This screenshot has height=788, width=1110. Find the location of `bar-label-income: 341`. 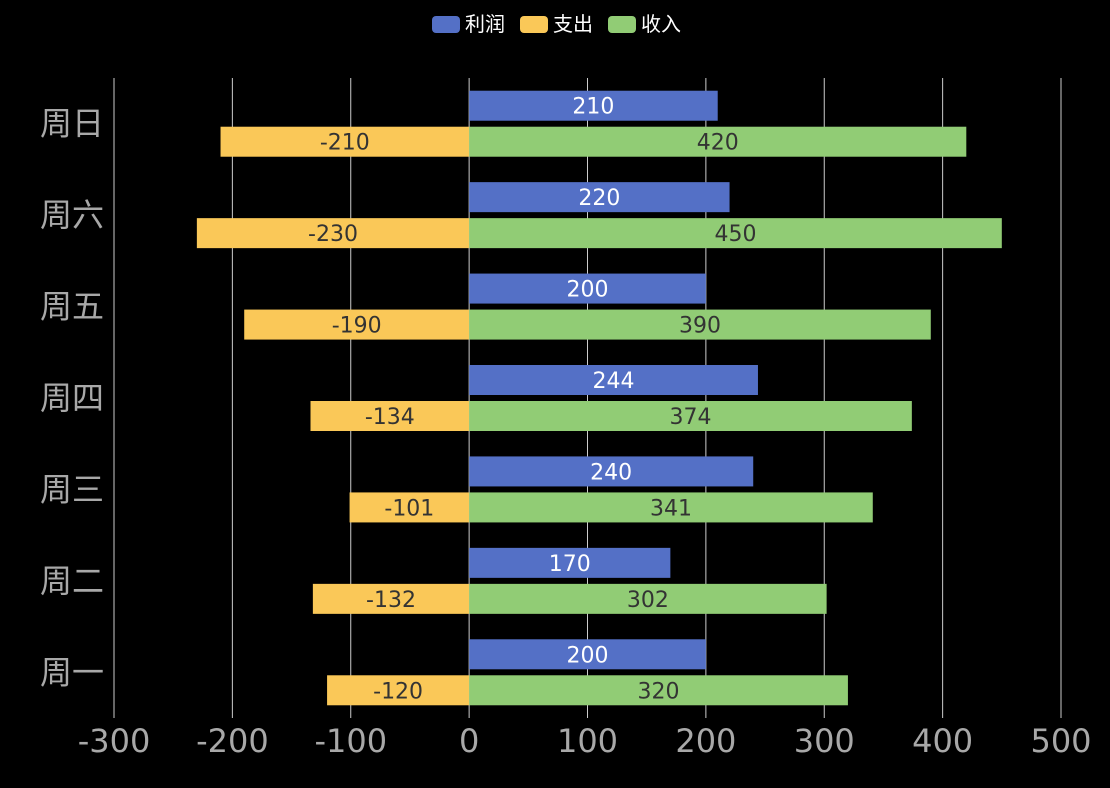

bar-label-income: 341 is located at coordinates (671, 508).